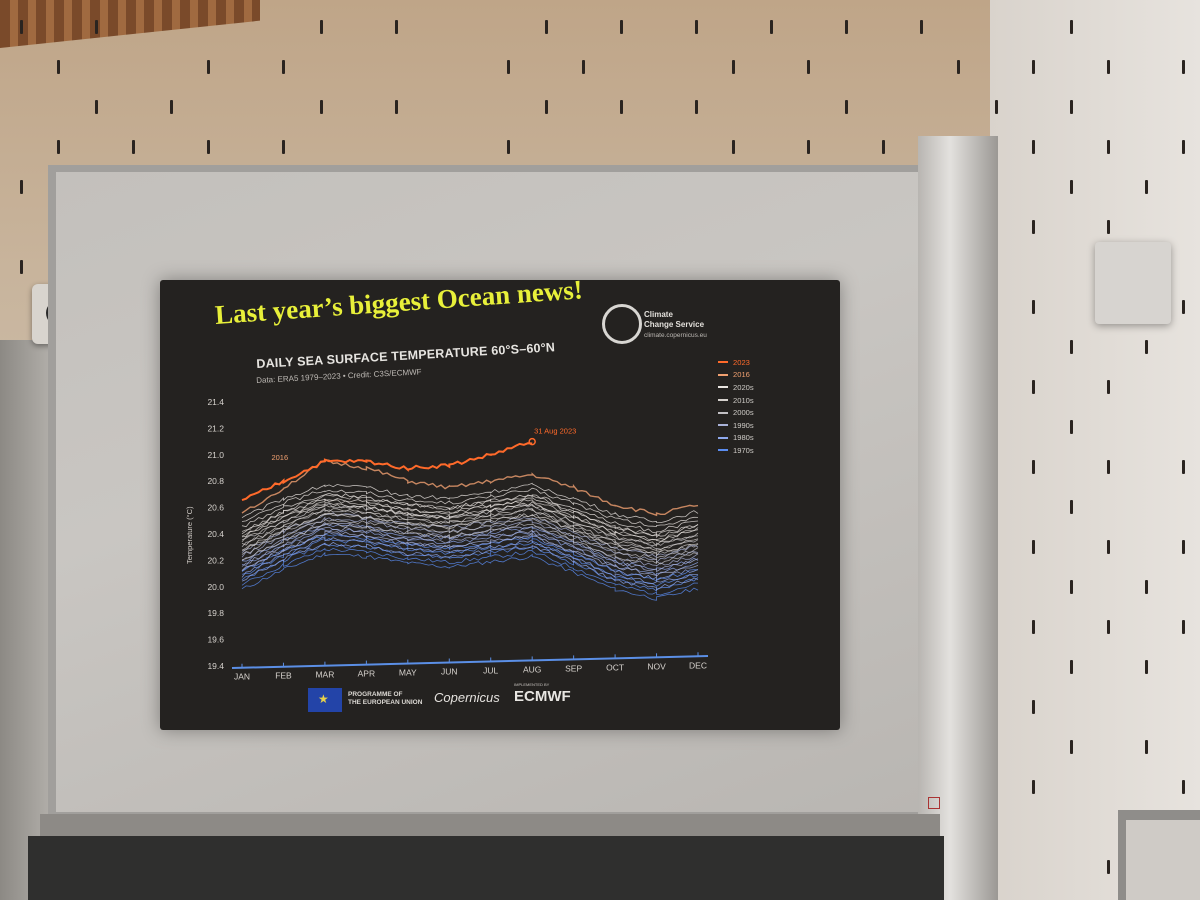  I want to click on end-marker, so click(532, 441).